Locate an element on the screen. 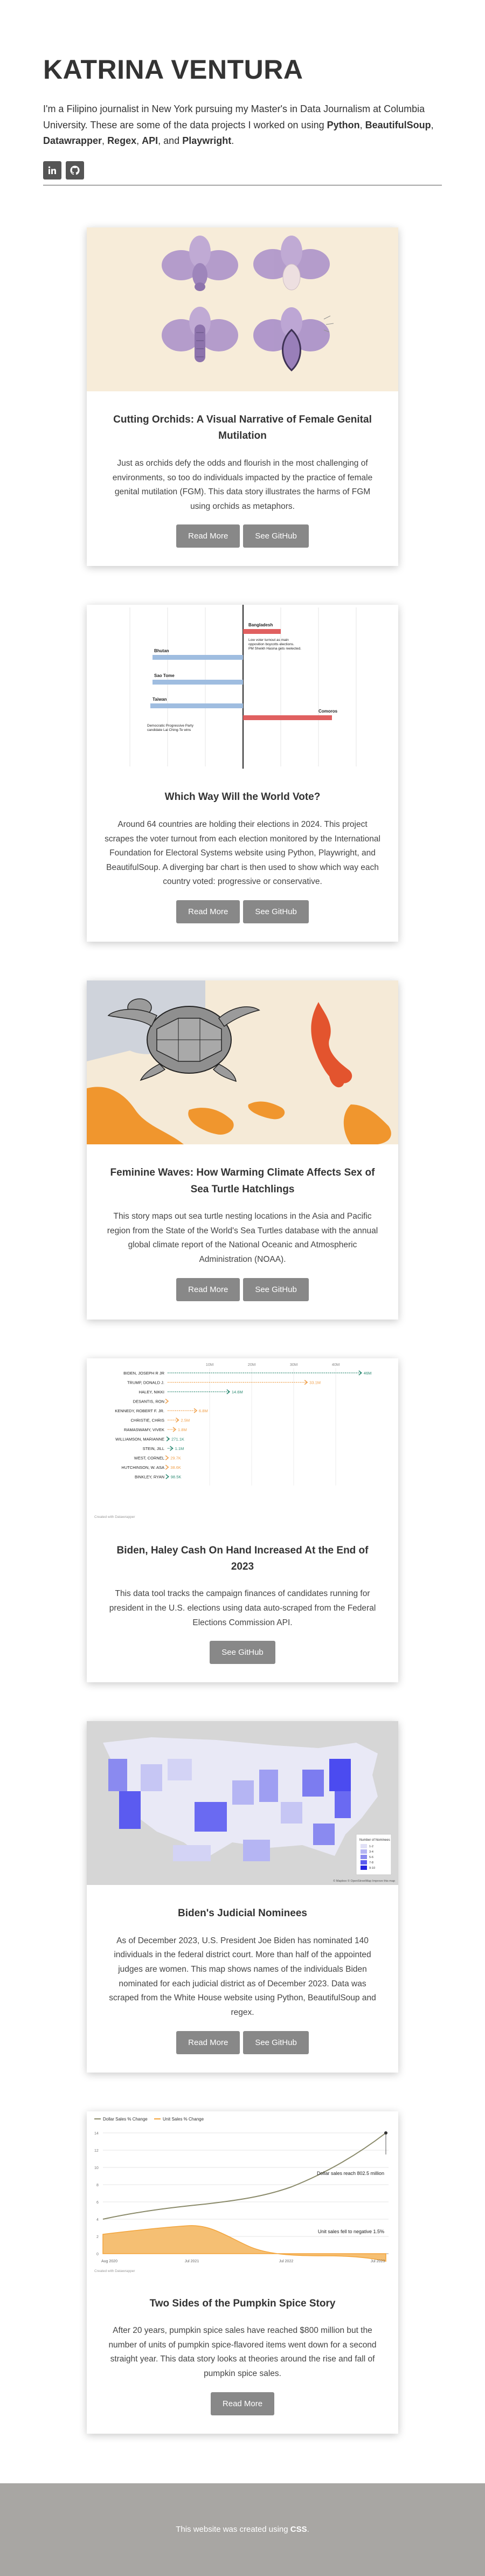 This screenshot has width=485, height=2576. cash-value-label: 271.1K is located at coordinates (177, 1439).